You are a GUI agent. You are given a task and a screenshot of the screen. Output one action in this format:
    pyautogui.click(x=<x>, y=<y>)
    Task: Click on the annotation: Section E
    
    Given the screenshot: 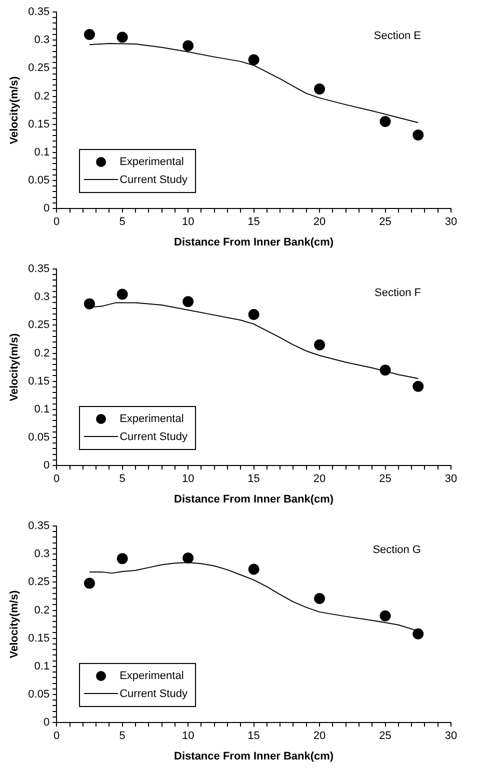 What is the action you would take?
    pyautogui.click(x=397, y=36)
    